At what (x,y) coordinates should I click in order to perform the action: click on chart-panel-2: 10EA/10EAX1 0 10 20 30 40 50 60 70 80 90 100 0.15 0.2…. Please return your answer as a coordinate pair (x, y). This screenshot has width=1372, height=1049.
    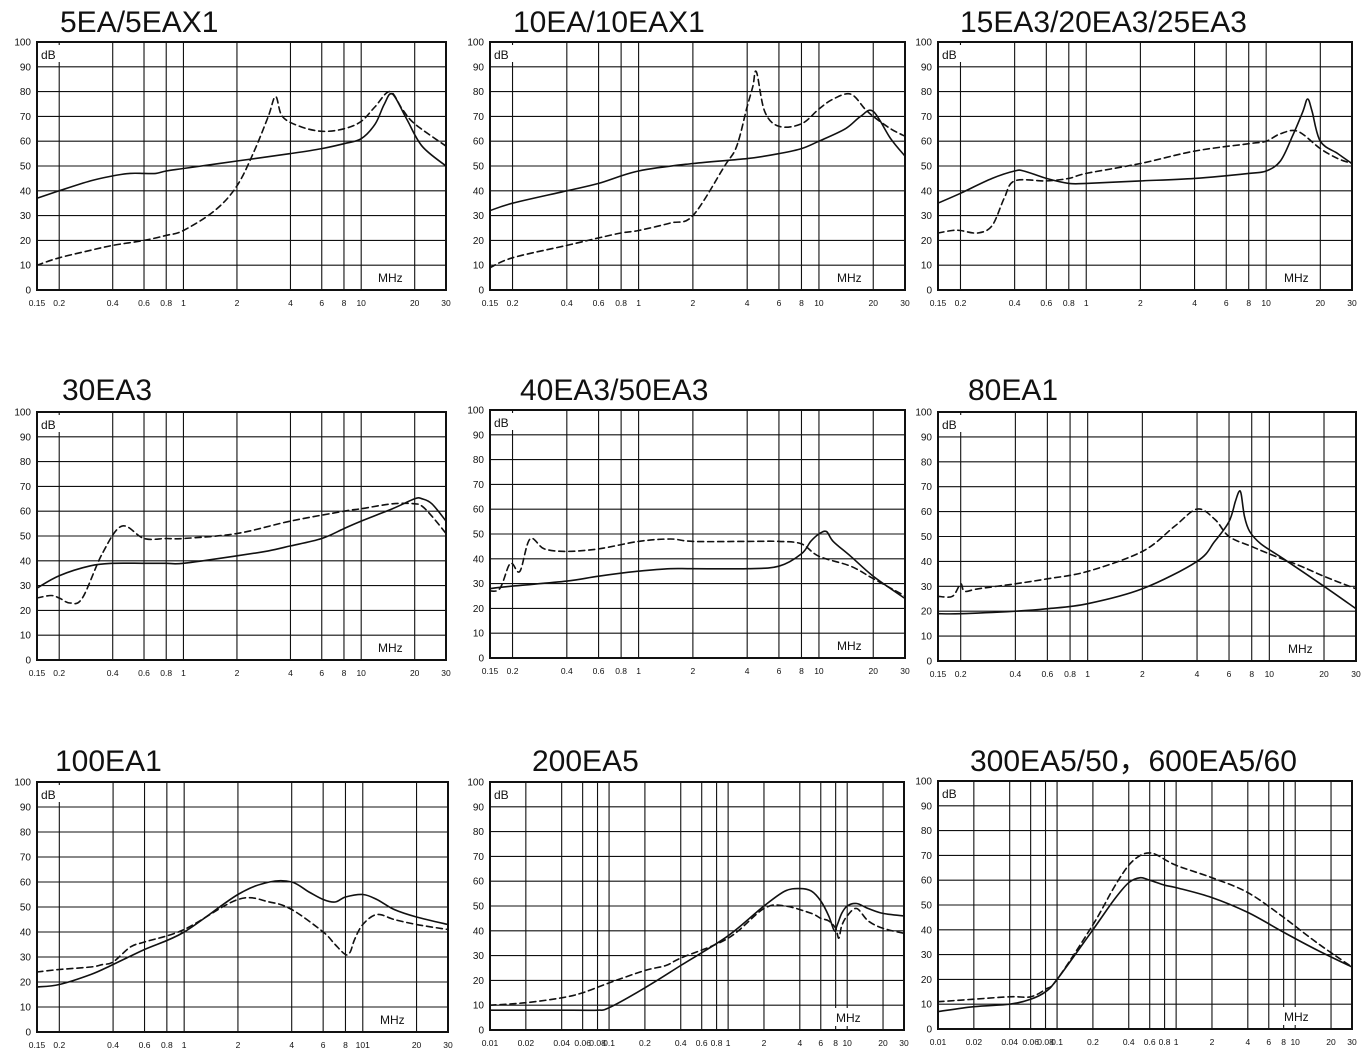
    Looking at the image, I should click on (688, 157).